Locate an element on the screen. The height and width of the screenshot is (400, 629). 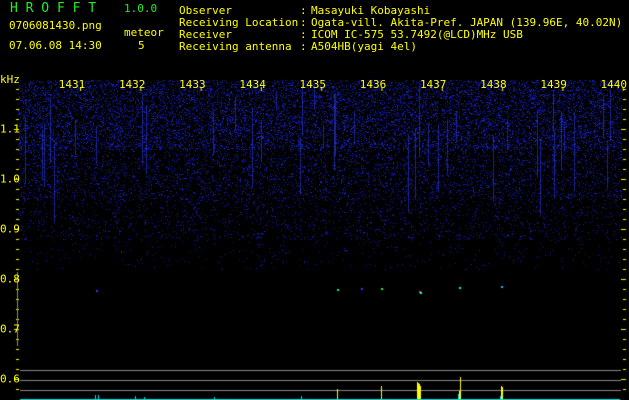
receiver-value: ICOM IC-575 53.7492(@LCD)MHz USB is located at coordinates (417, 34).